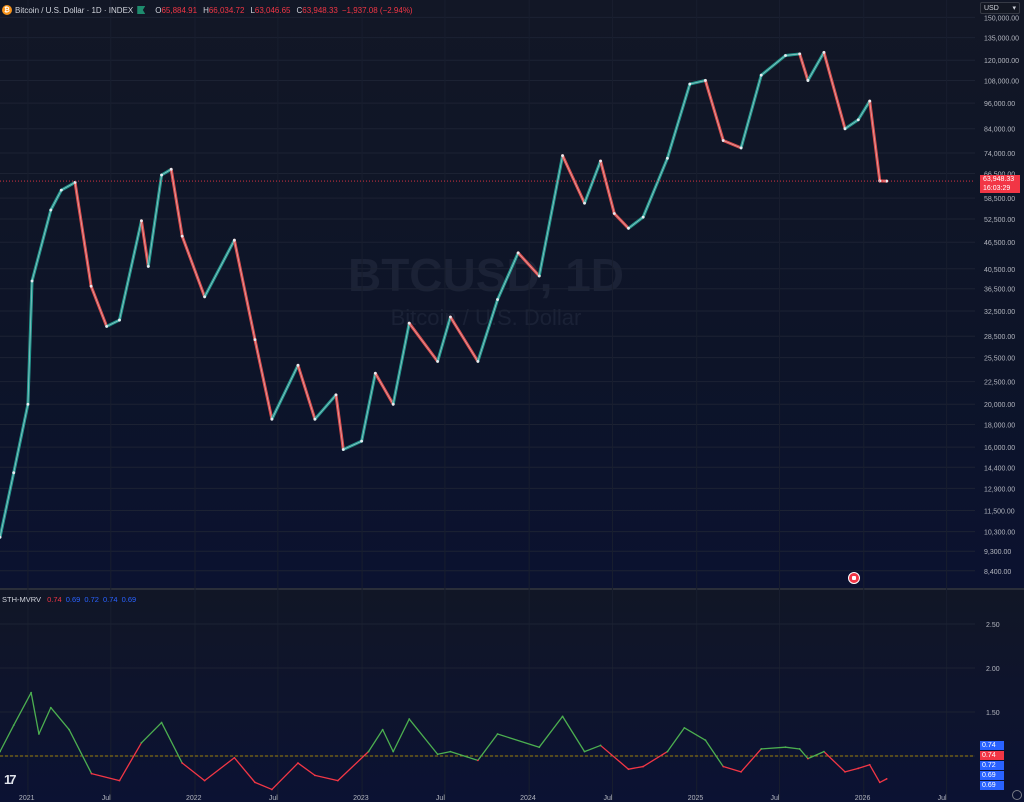  I want to click on price-axis-label: 11,500.00, so click(999, 511).